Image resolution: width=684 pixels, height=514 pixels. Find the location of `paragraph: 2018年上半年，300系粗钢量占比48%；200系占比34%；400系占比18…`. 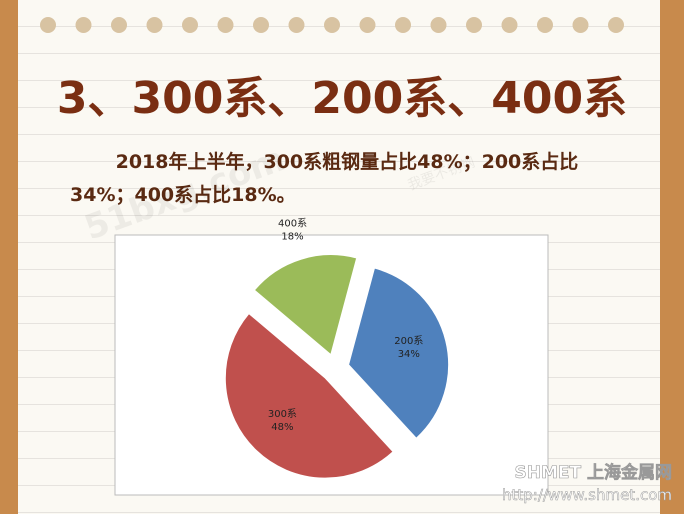

paragraph: 2018年上半年，300系粗钢量占比48%；200系占比34%；400系占比18… is located at coordinates (324, 178).